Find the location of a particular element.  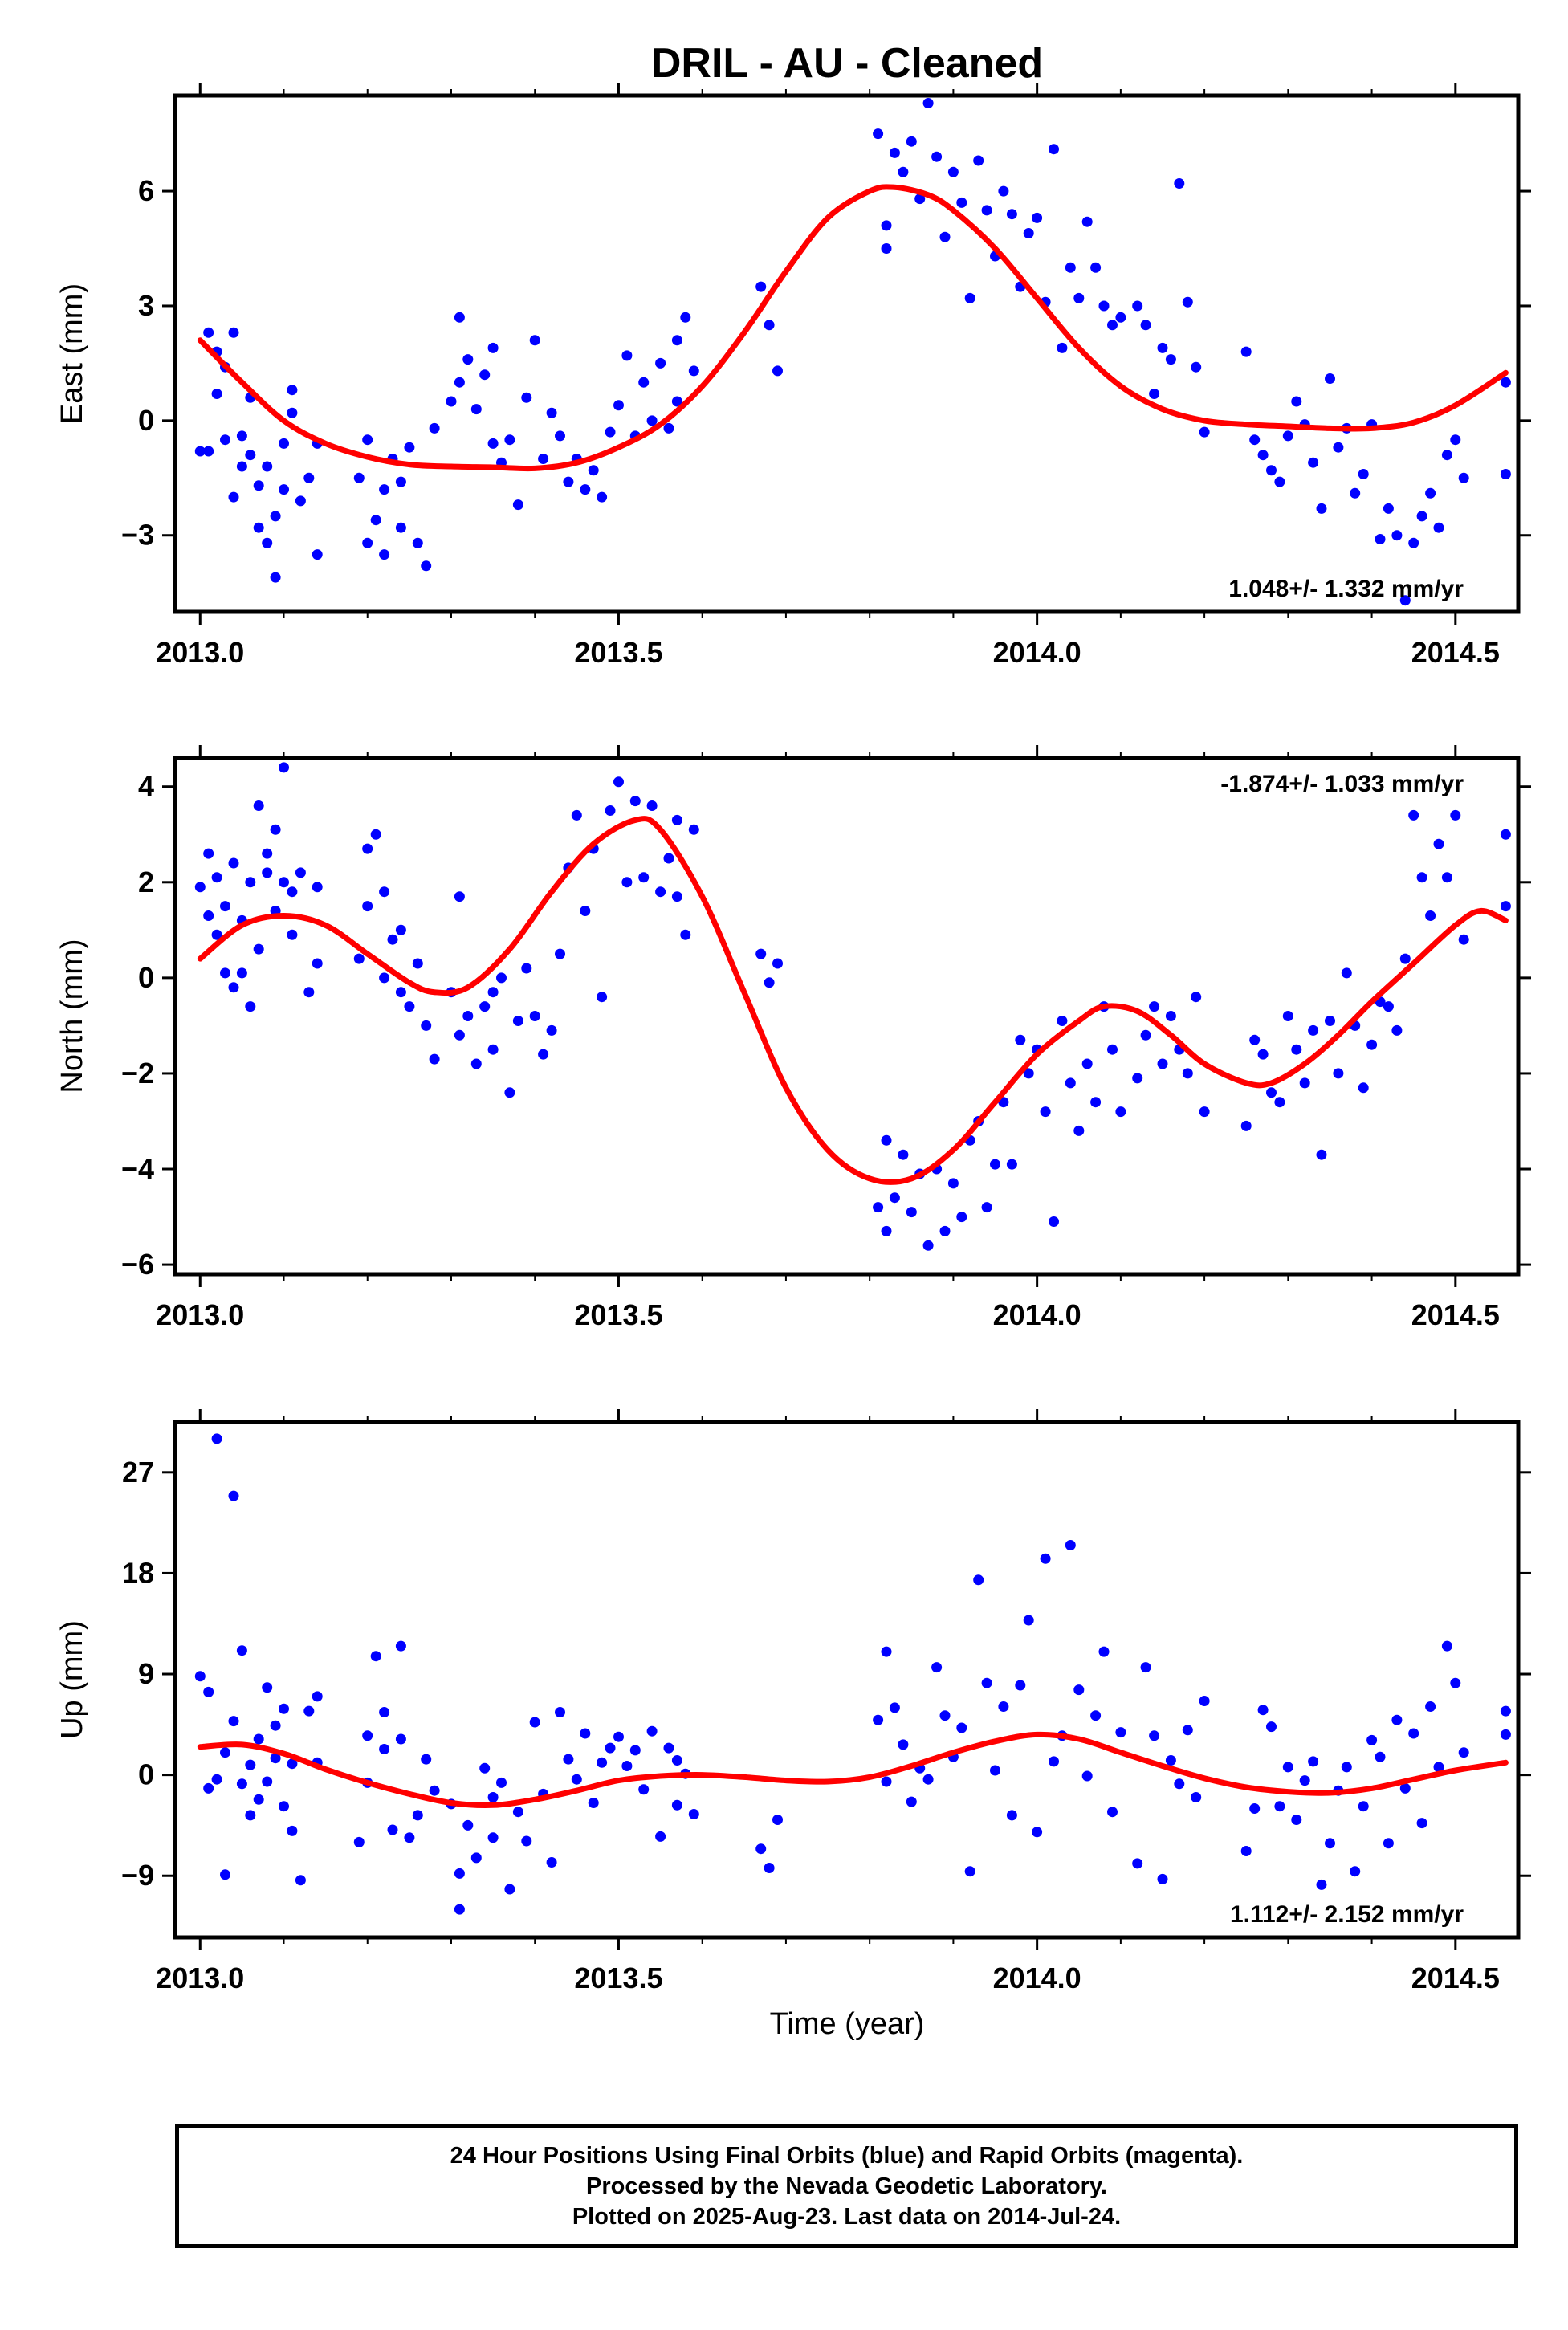

east-x-tick-label: 2014.0 is located at coordinates (1037, 652).